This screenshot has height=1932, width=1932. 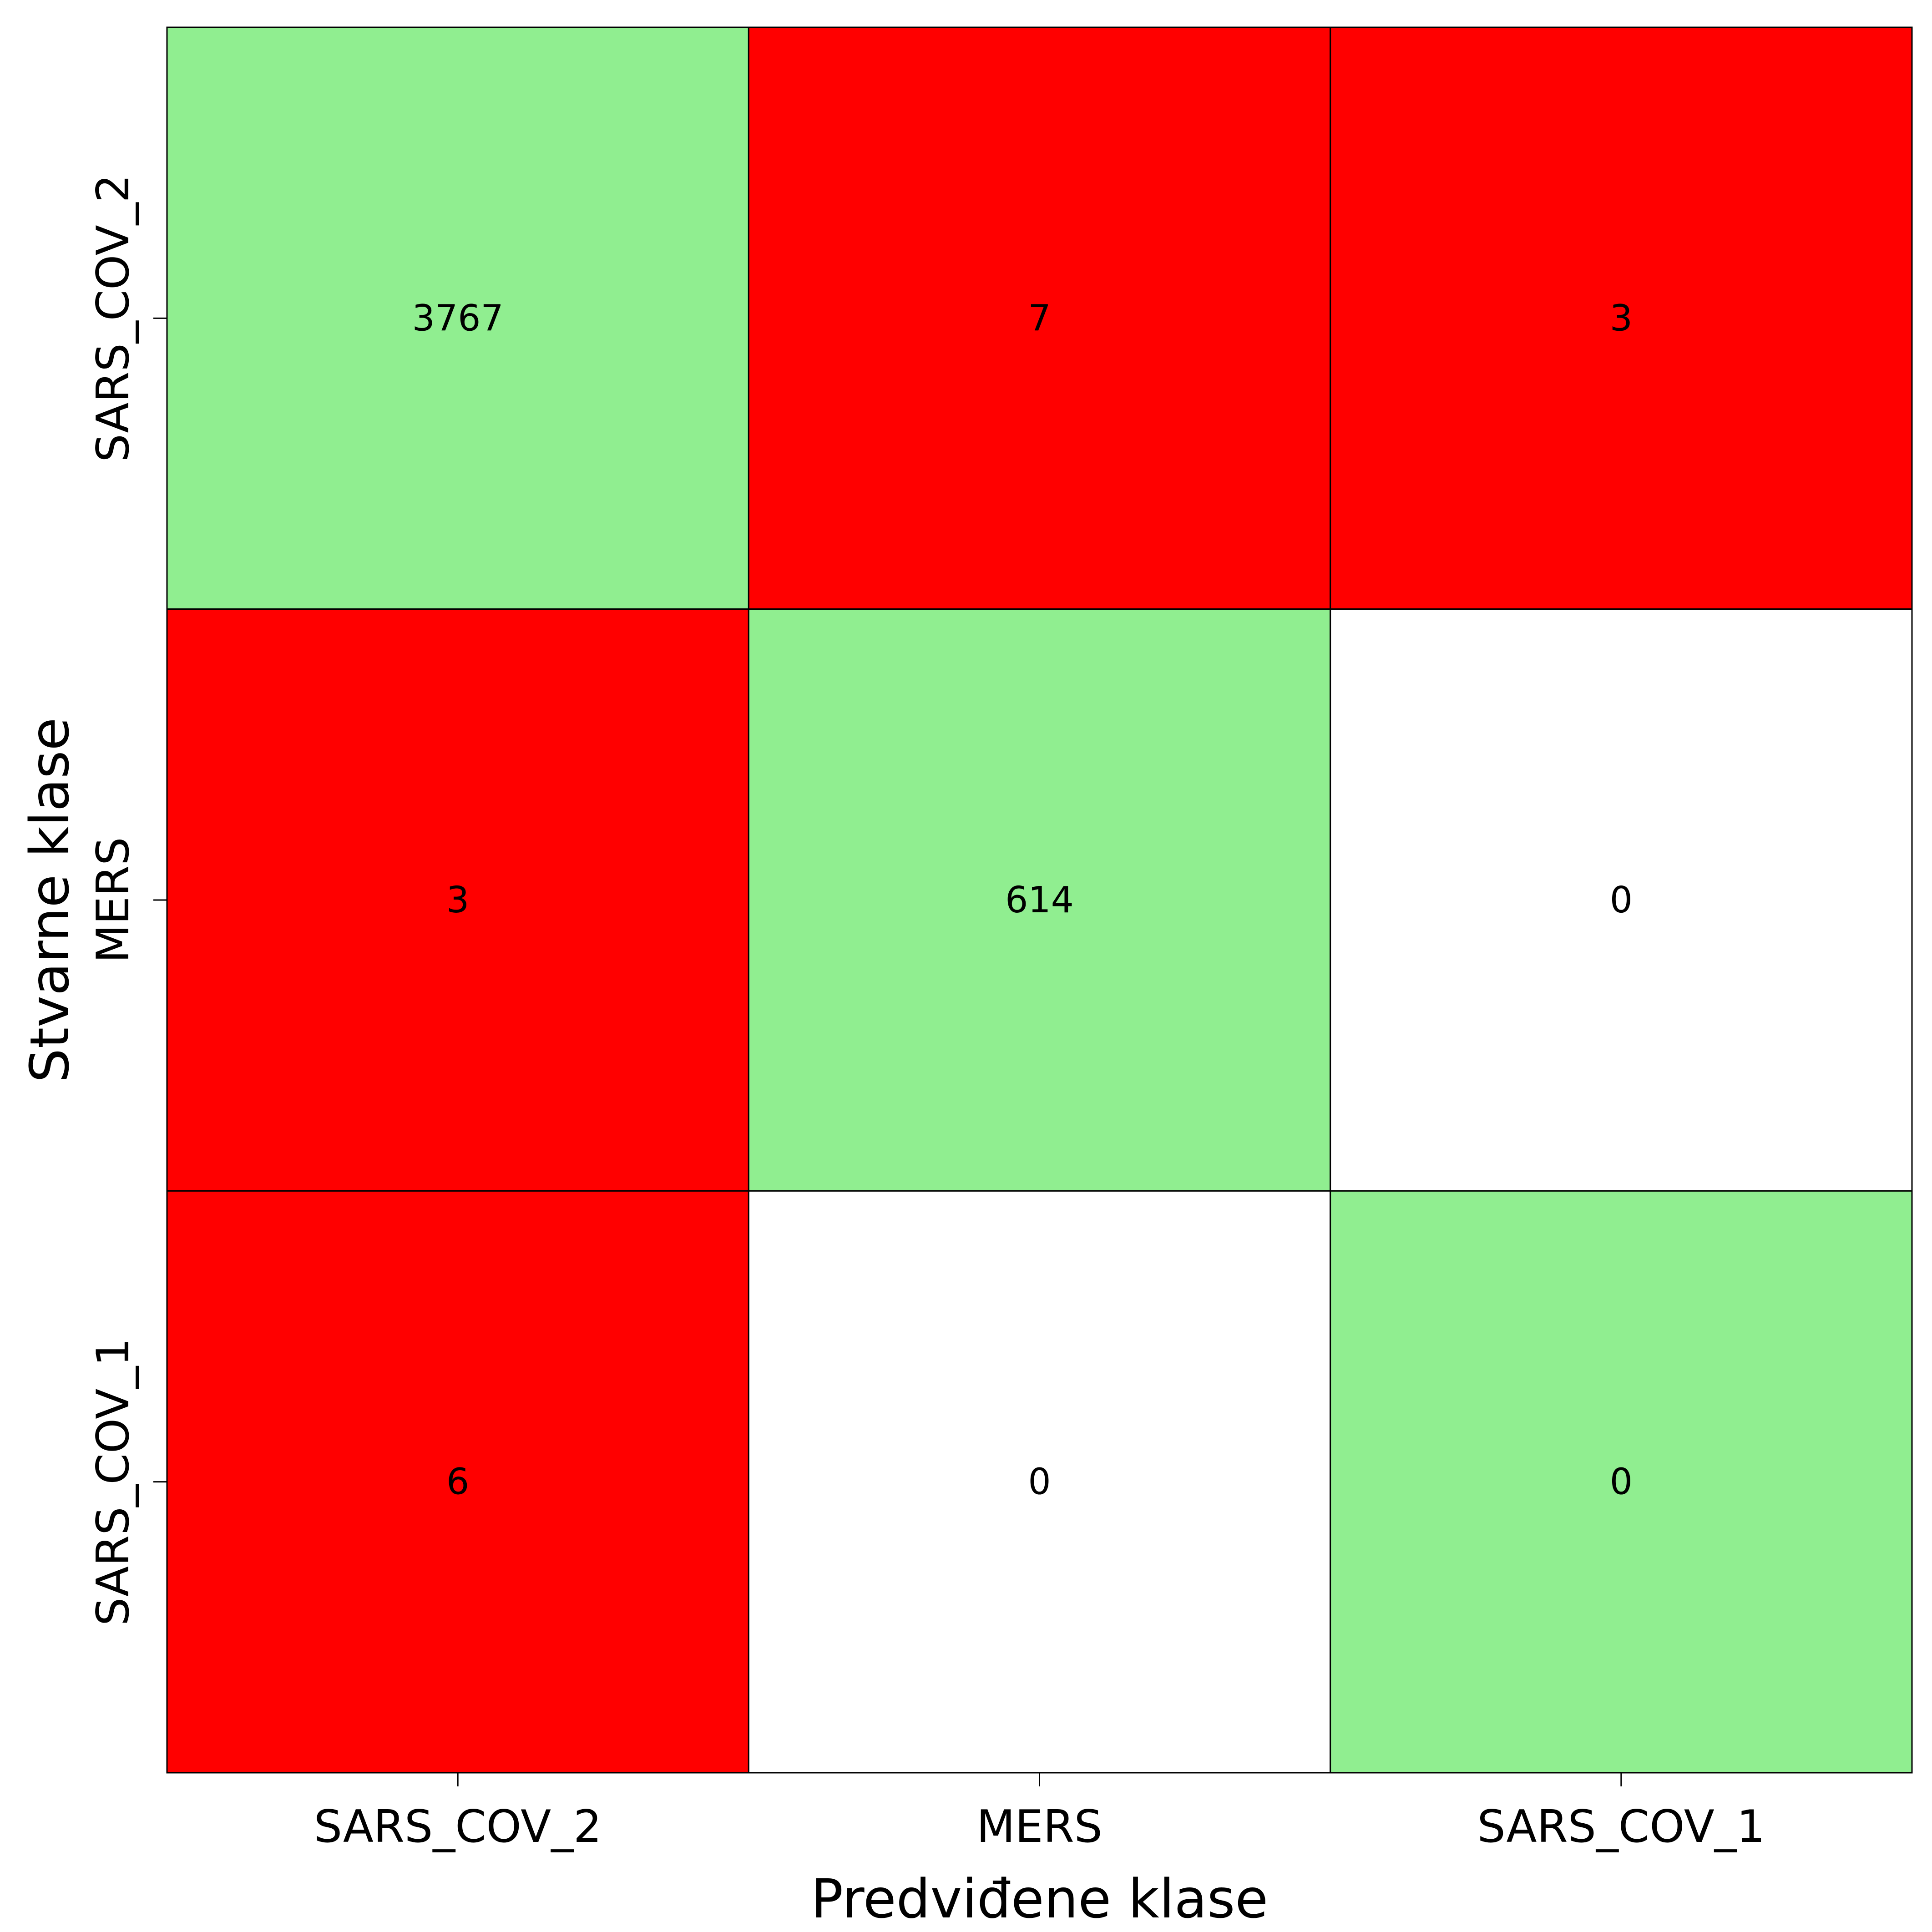 I want to click on x-tick-label: SARS_COV_2, so click(x=458, y=1827).